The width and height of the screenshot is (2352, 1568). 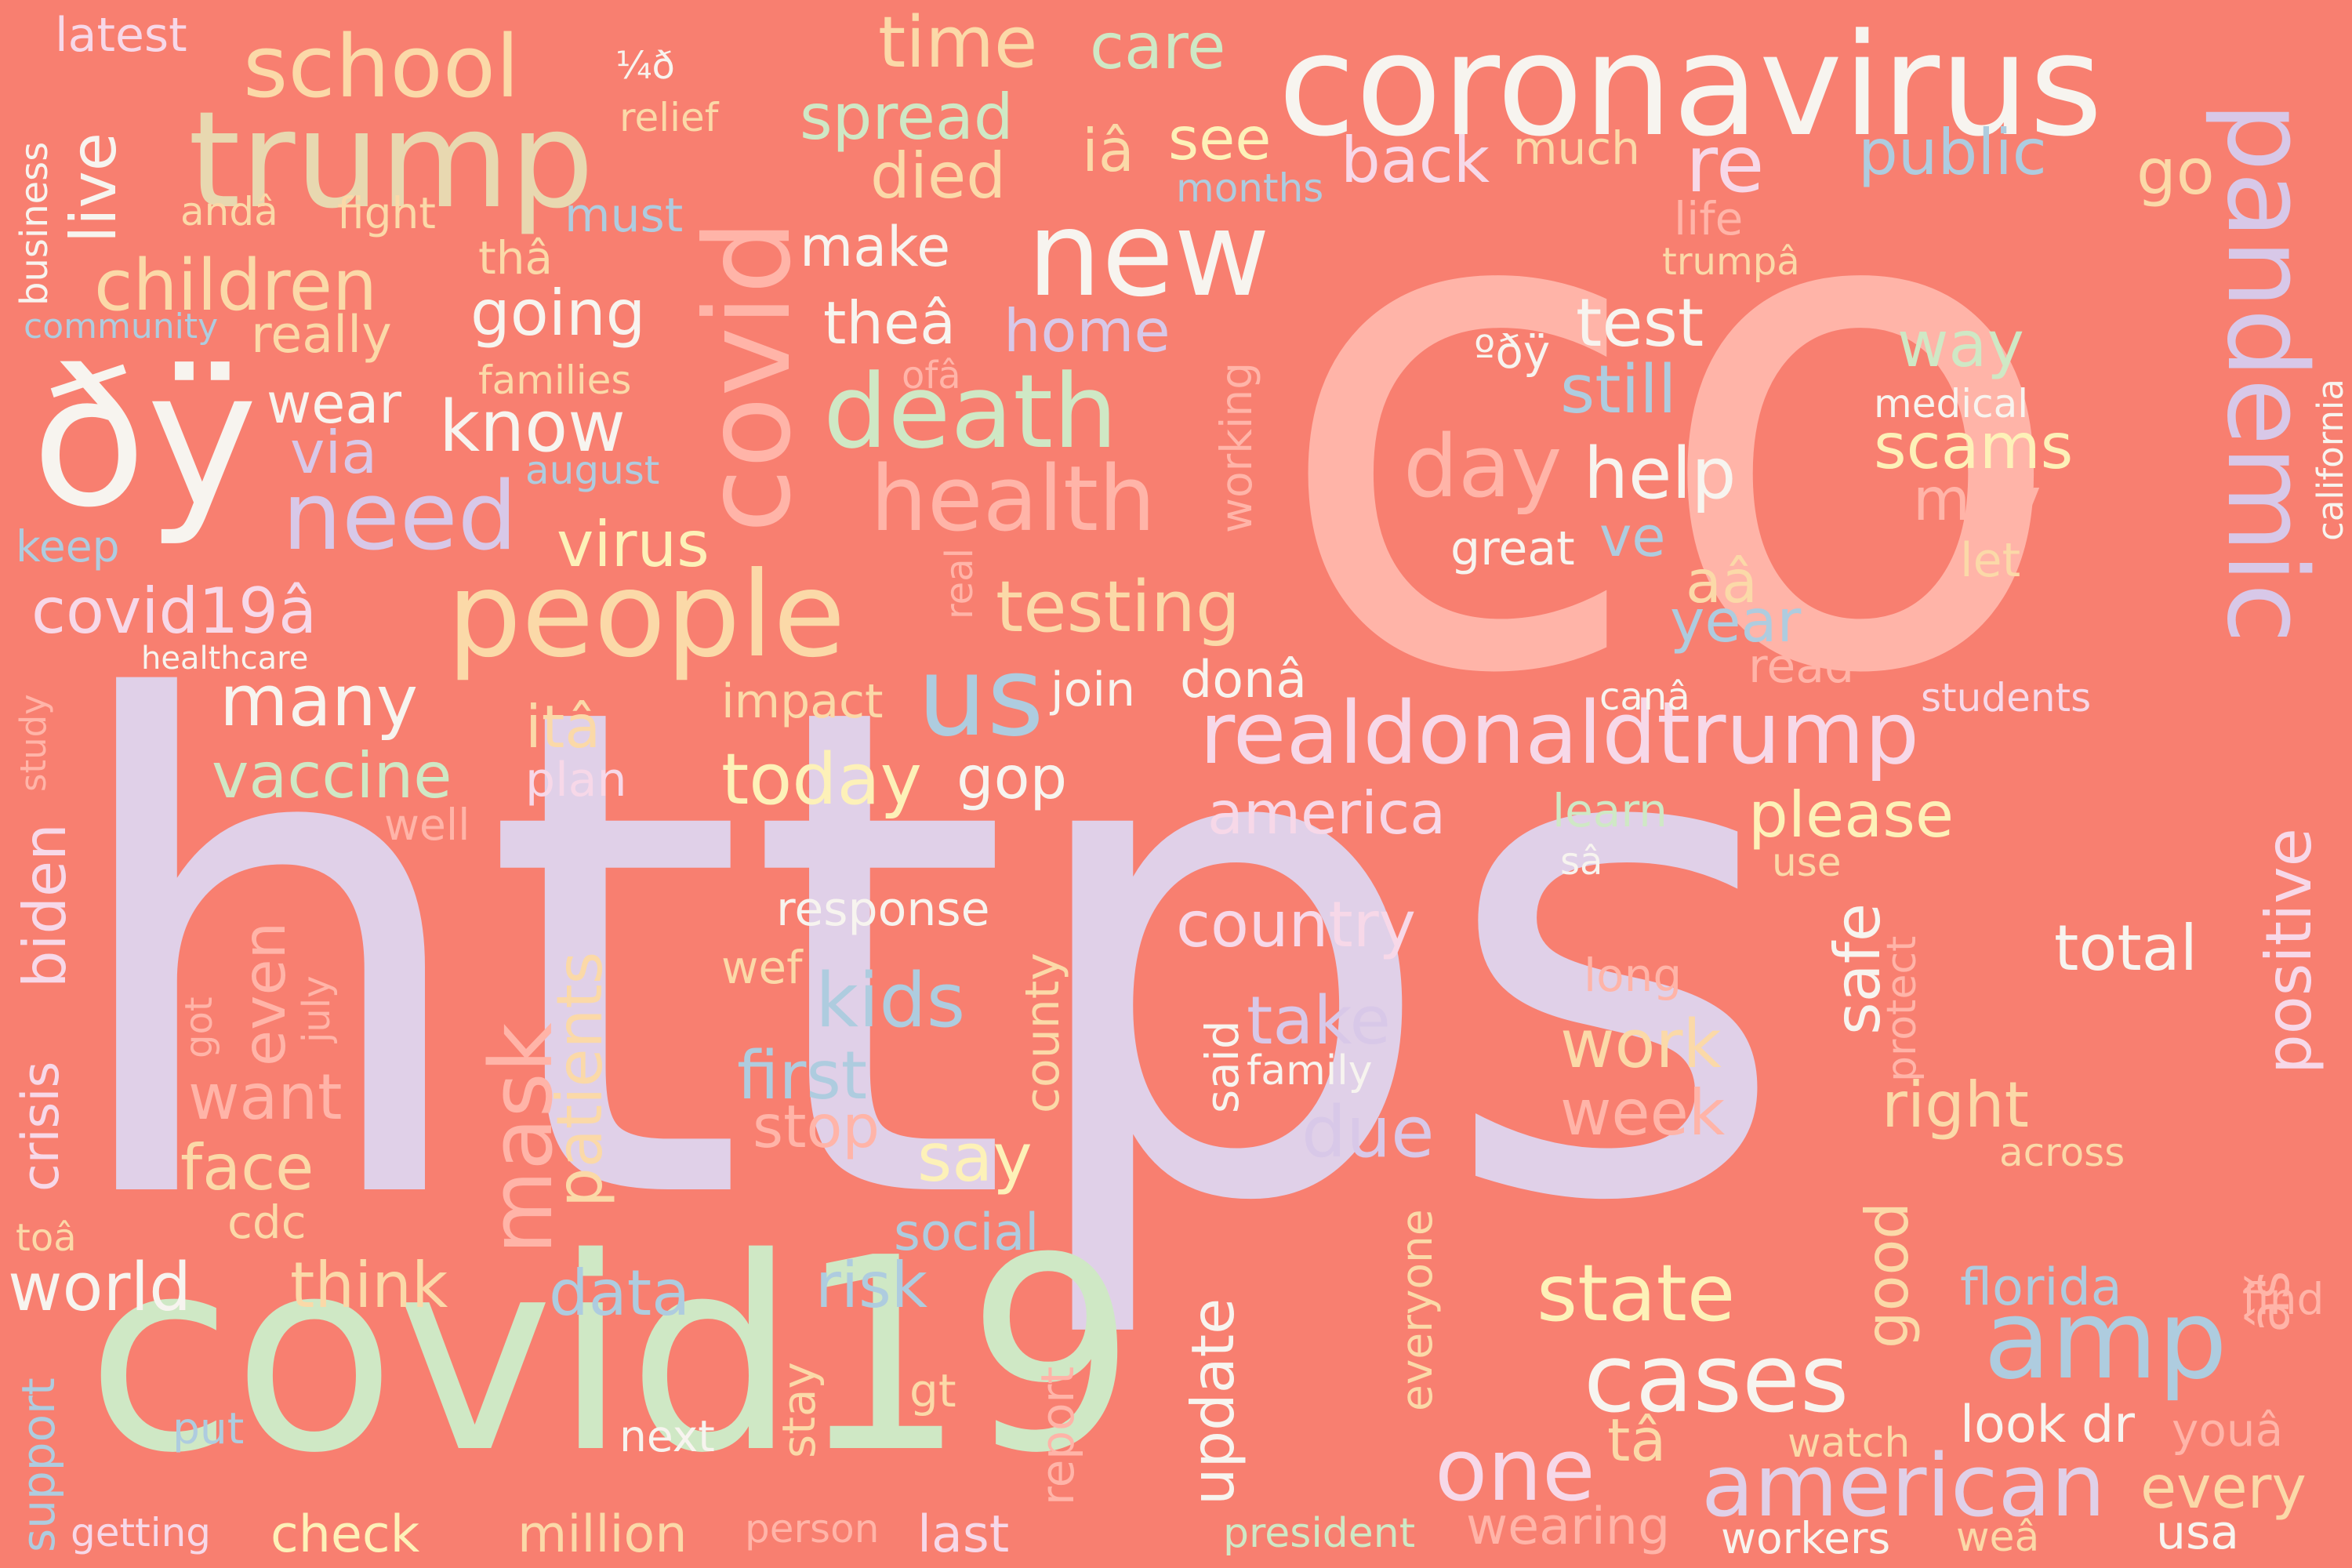 What do you see at coordinates (1319, 1533) in the screenshot?
I see `word-president: president` at bounding box center [1319, 1533].